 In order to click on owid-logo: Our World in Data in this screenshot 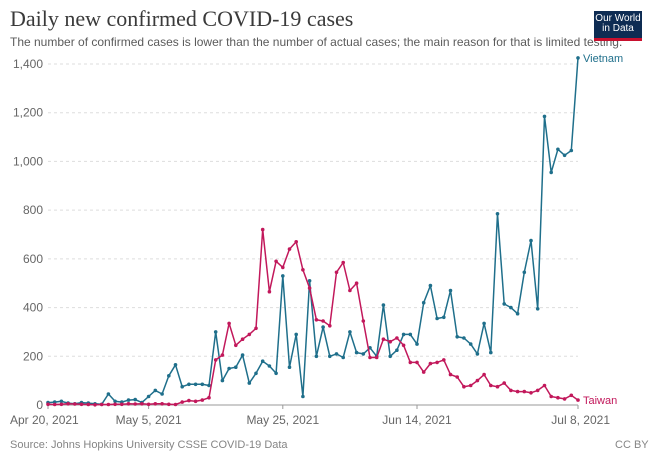, I will do `click(618, 26)`.